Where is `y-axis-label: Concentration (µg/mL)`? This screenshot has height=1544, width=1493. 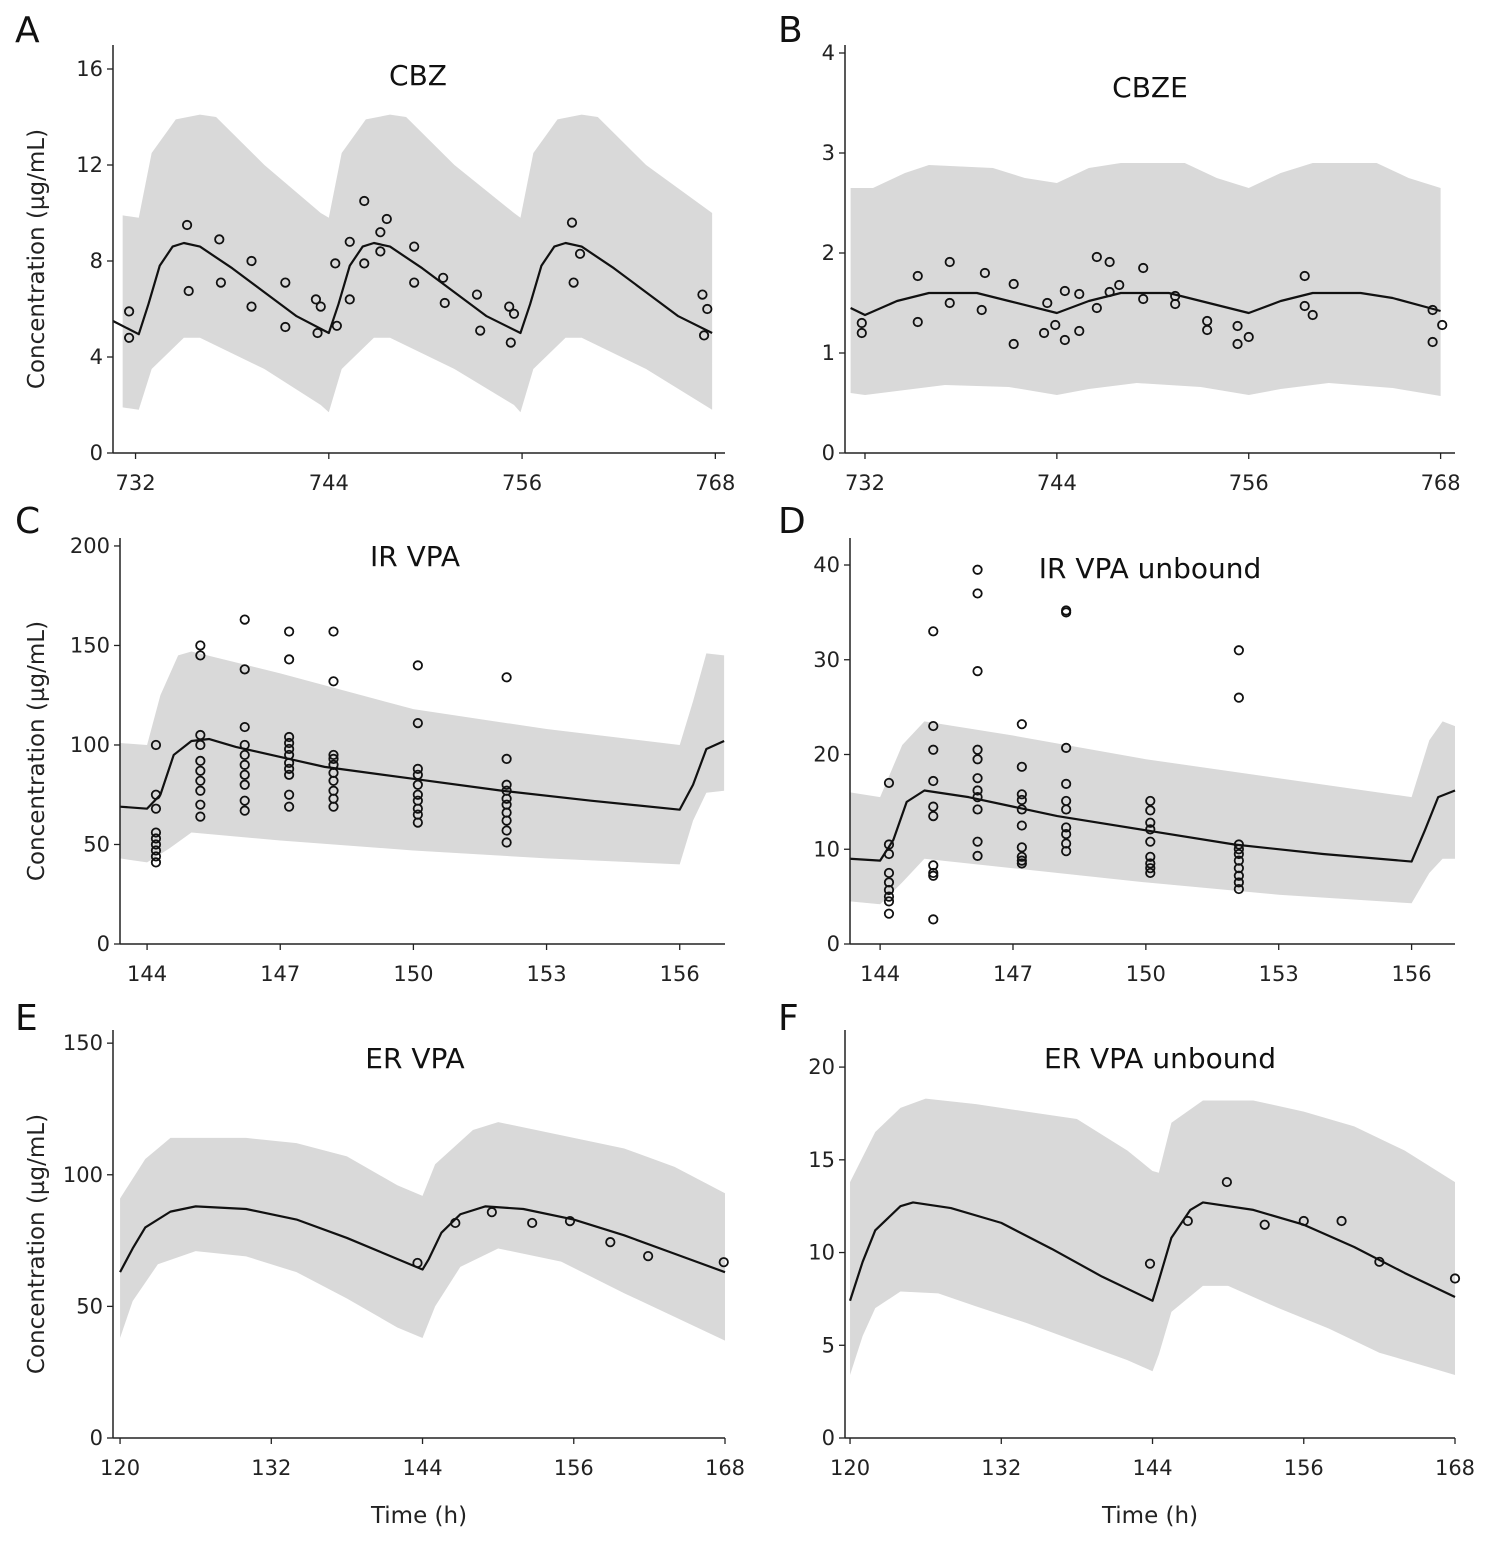
y-axis-label: Concentration (µg/mL) is located at coordinates (37, 751).